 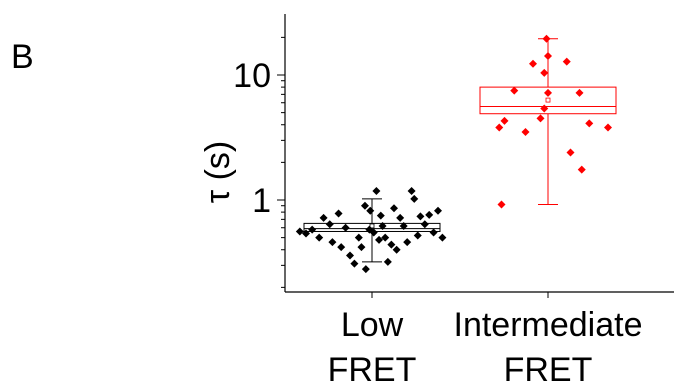 I want to click on x-ticks, so click(x=460, y=295).